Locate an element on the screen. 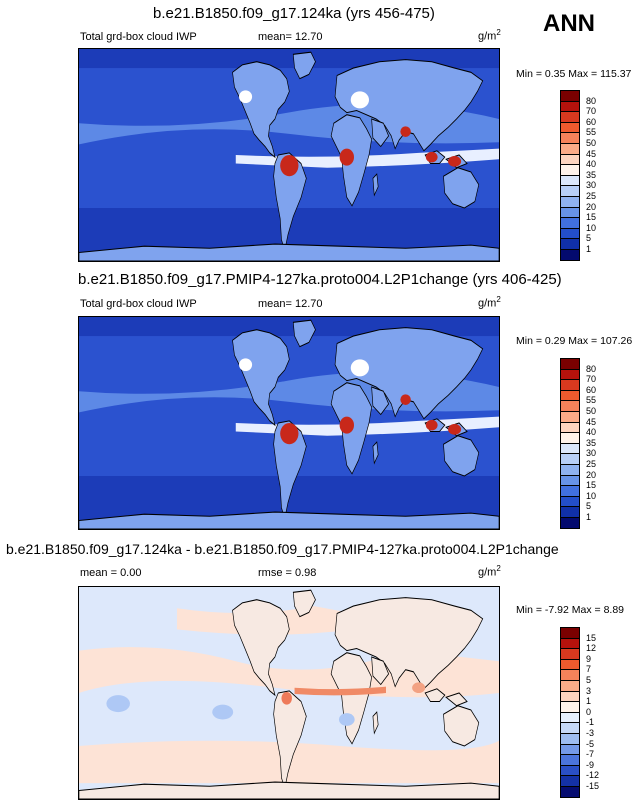  colorbar-label: 7 is located at coordinates (589, 669).